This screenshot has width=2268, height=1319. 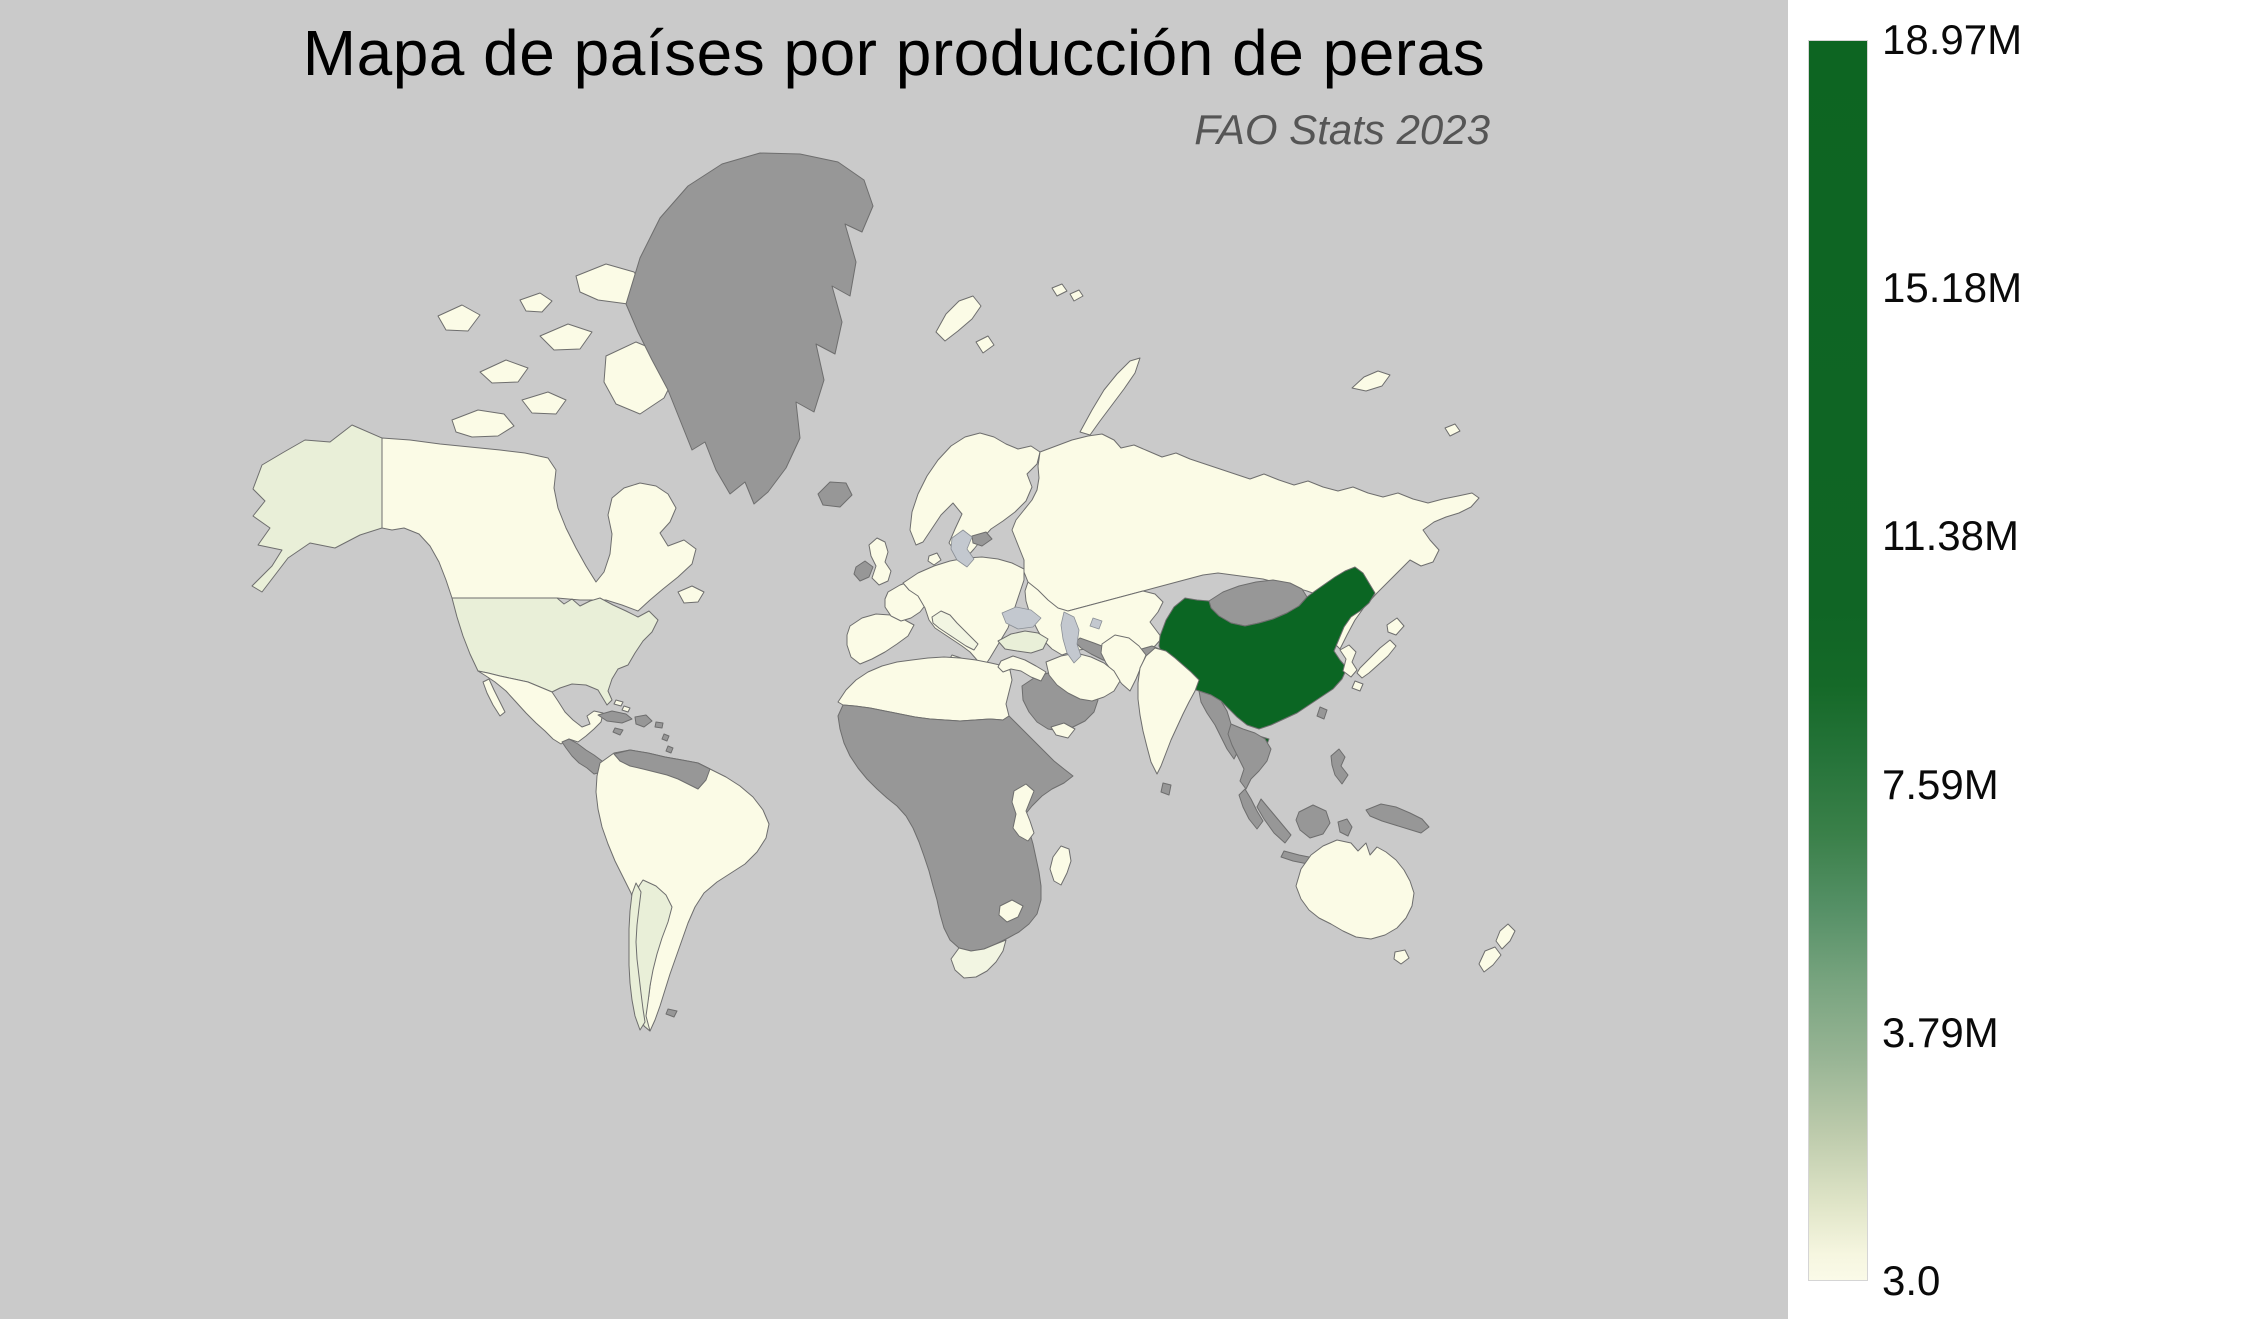 I want to click on nz-south-island, so click(x=1490, y=959).